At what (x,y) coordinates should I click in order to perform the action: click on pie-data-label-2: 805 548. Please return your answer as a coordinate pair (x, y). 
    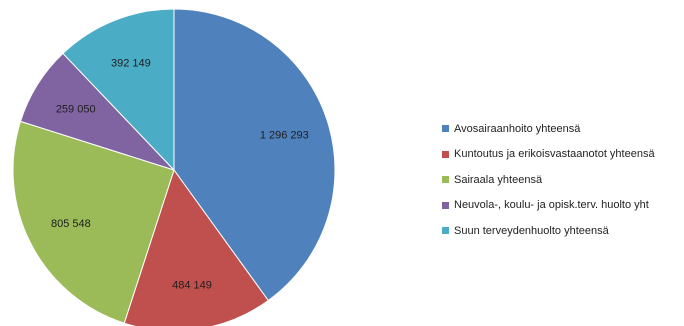
    Looking at the image, I should click on (71, 224).